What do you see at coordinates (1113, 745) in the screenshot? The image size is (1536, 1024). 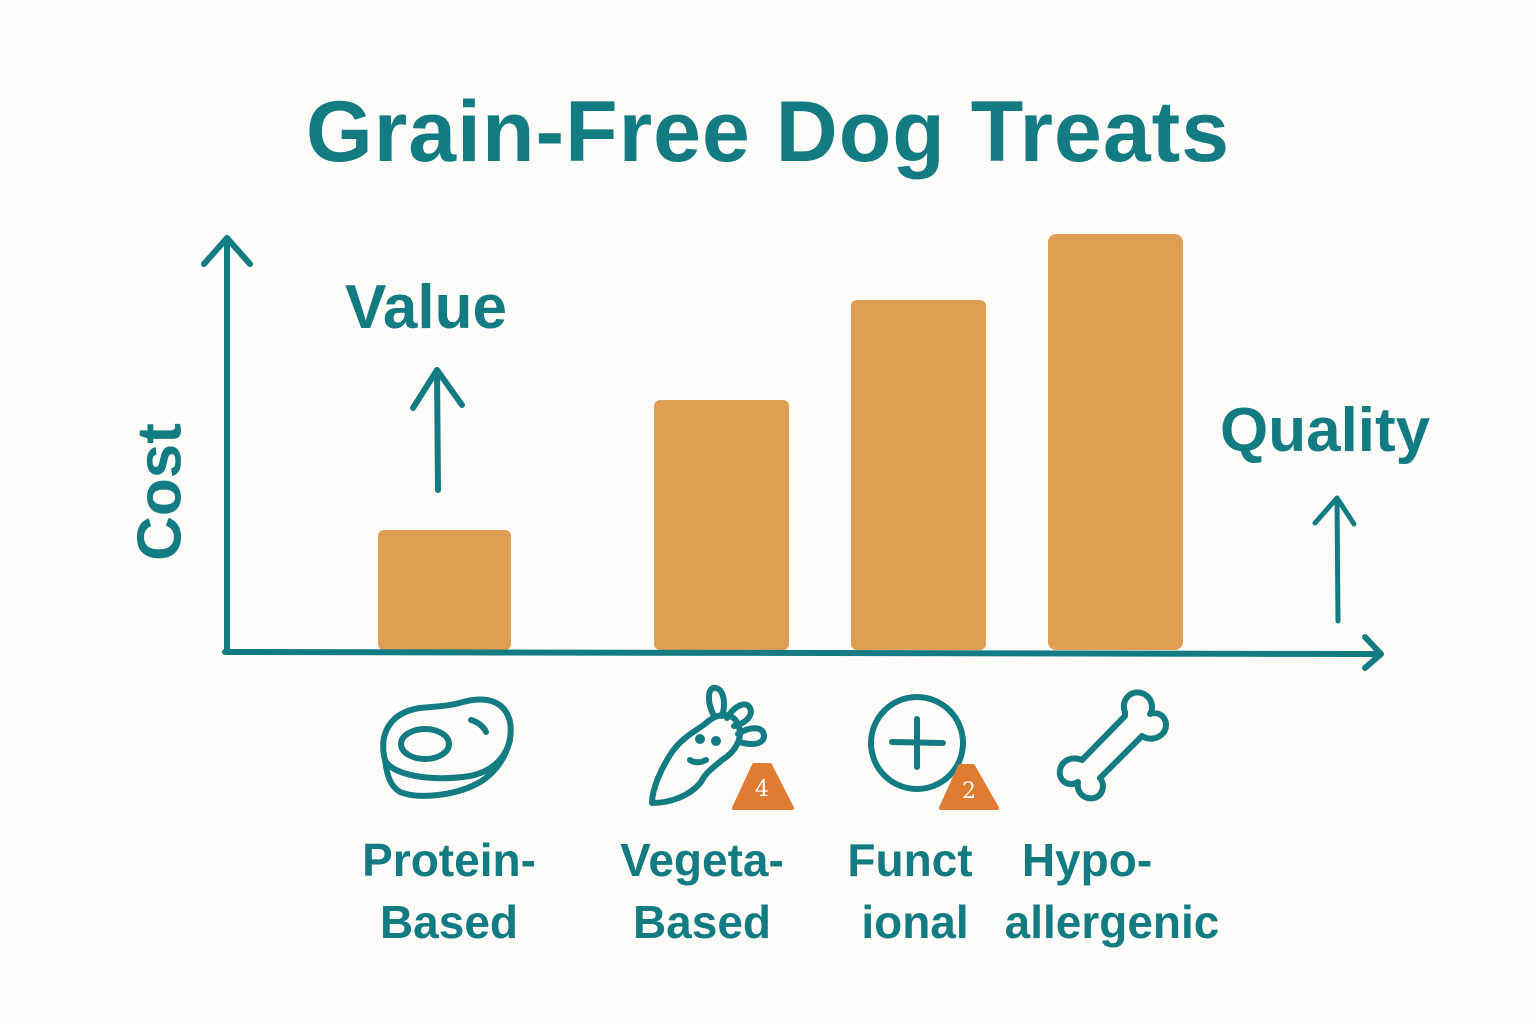 I see `bone-icon` at bounding box center [1113, 745].